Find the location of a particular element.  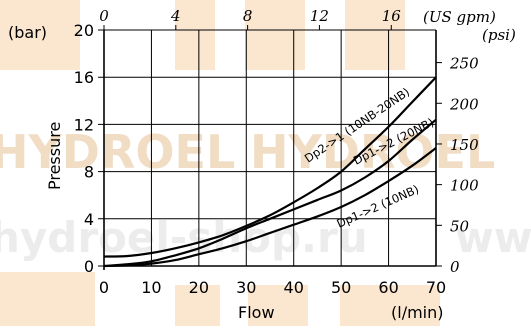

right-tick-label: 200 is located at coordinates (464, 104).